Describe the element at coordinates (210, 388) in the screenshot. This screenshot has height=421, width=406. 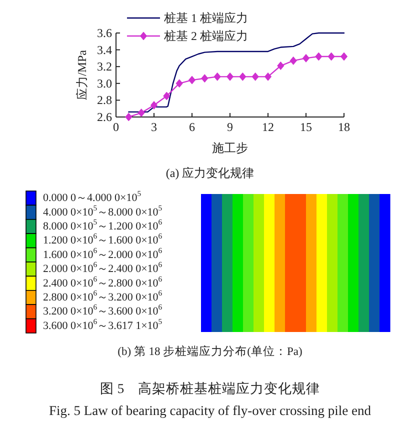
I see `caption: 图 5 高架桥桩基桩端应力变化规律` at that location.